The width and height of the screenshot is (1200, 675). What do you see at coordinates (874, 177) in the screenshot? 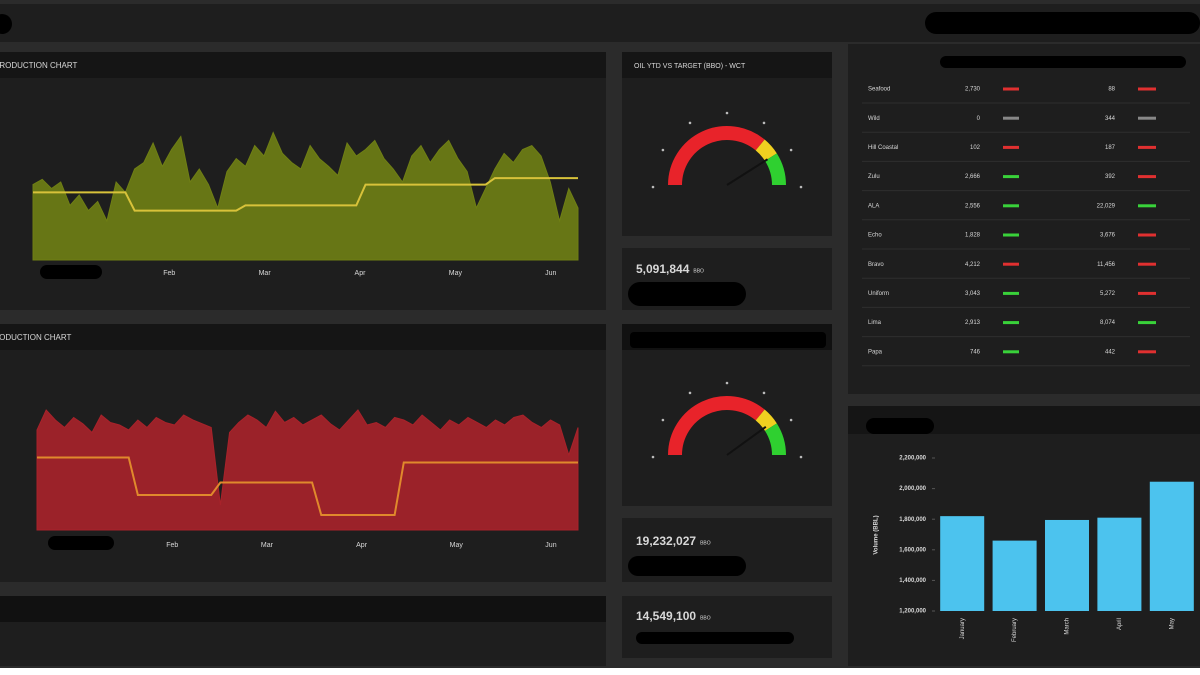
I see `row-name: Zulu` at bounding box center [874, 177].